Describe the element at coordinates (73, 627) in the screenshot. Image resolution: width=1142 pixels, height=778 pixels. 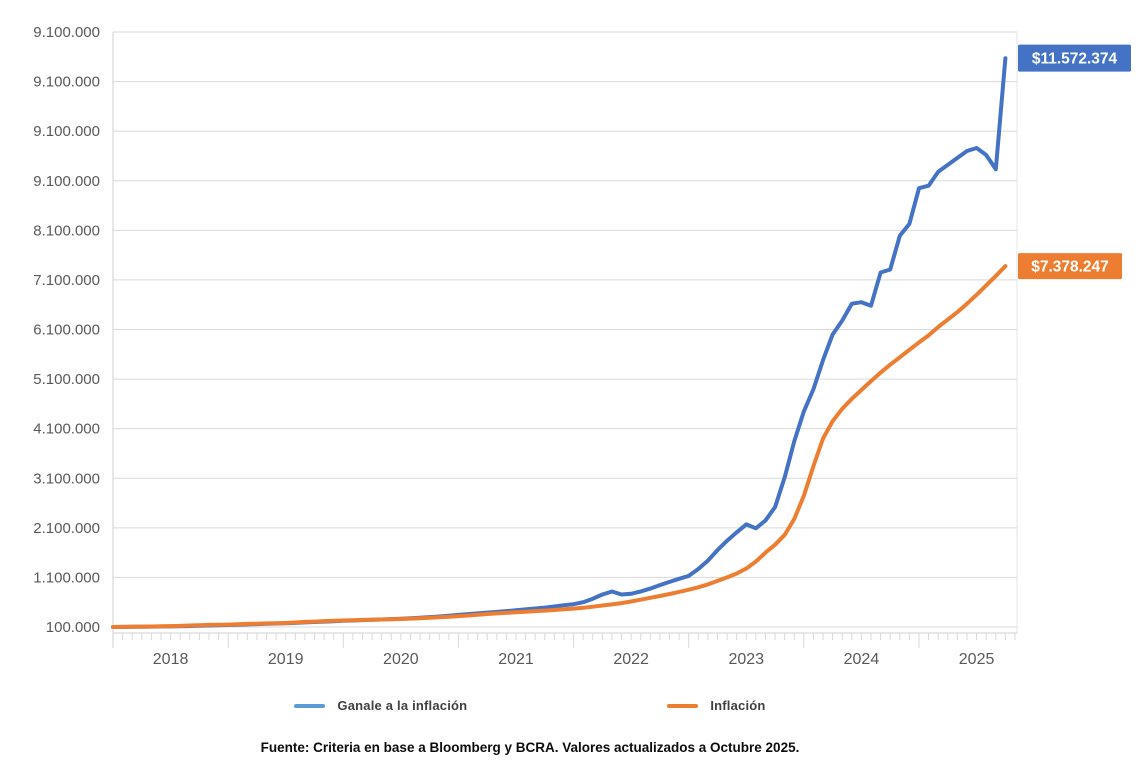
I see `y-axis-tick-label: 100.000` at that location.